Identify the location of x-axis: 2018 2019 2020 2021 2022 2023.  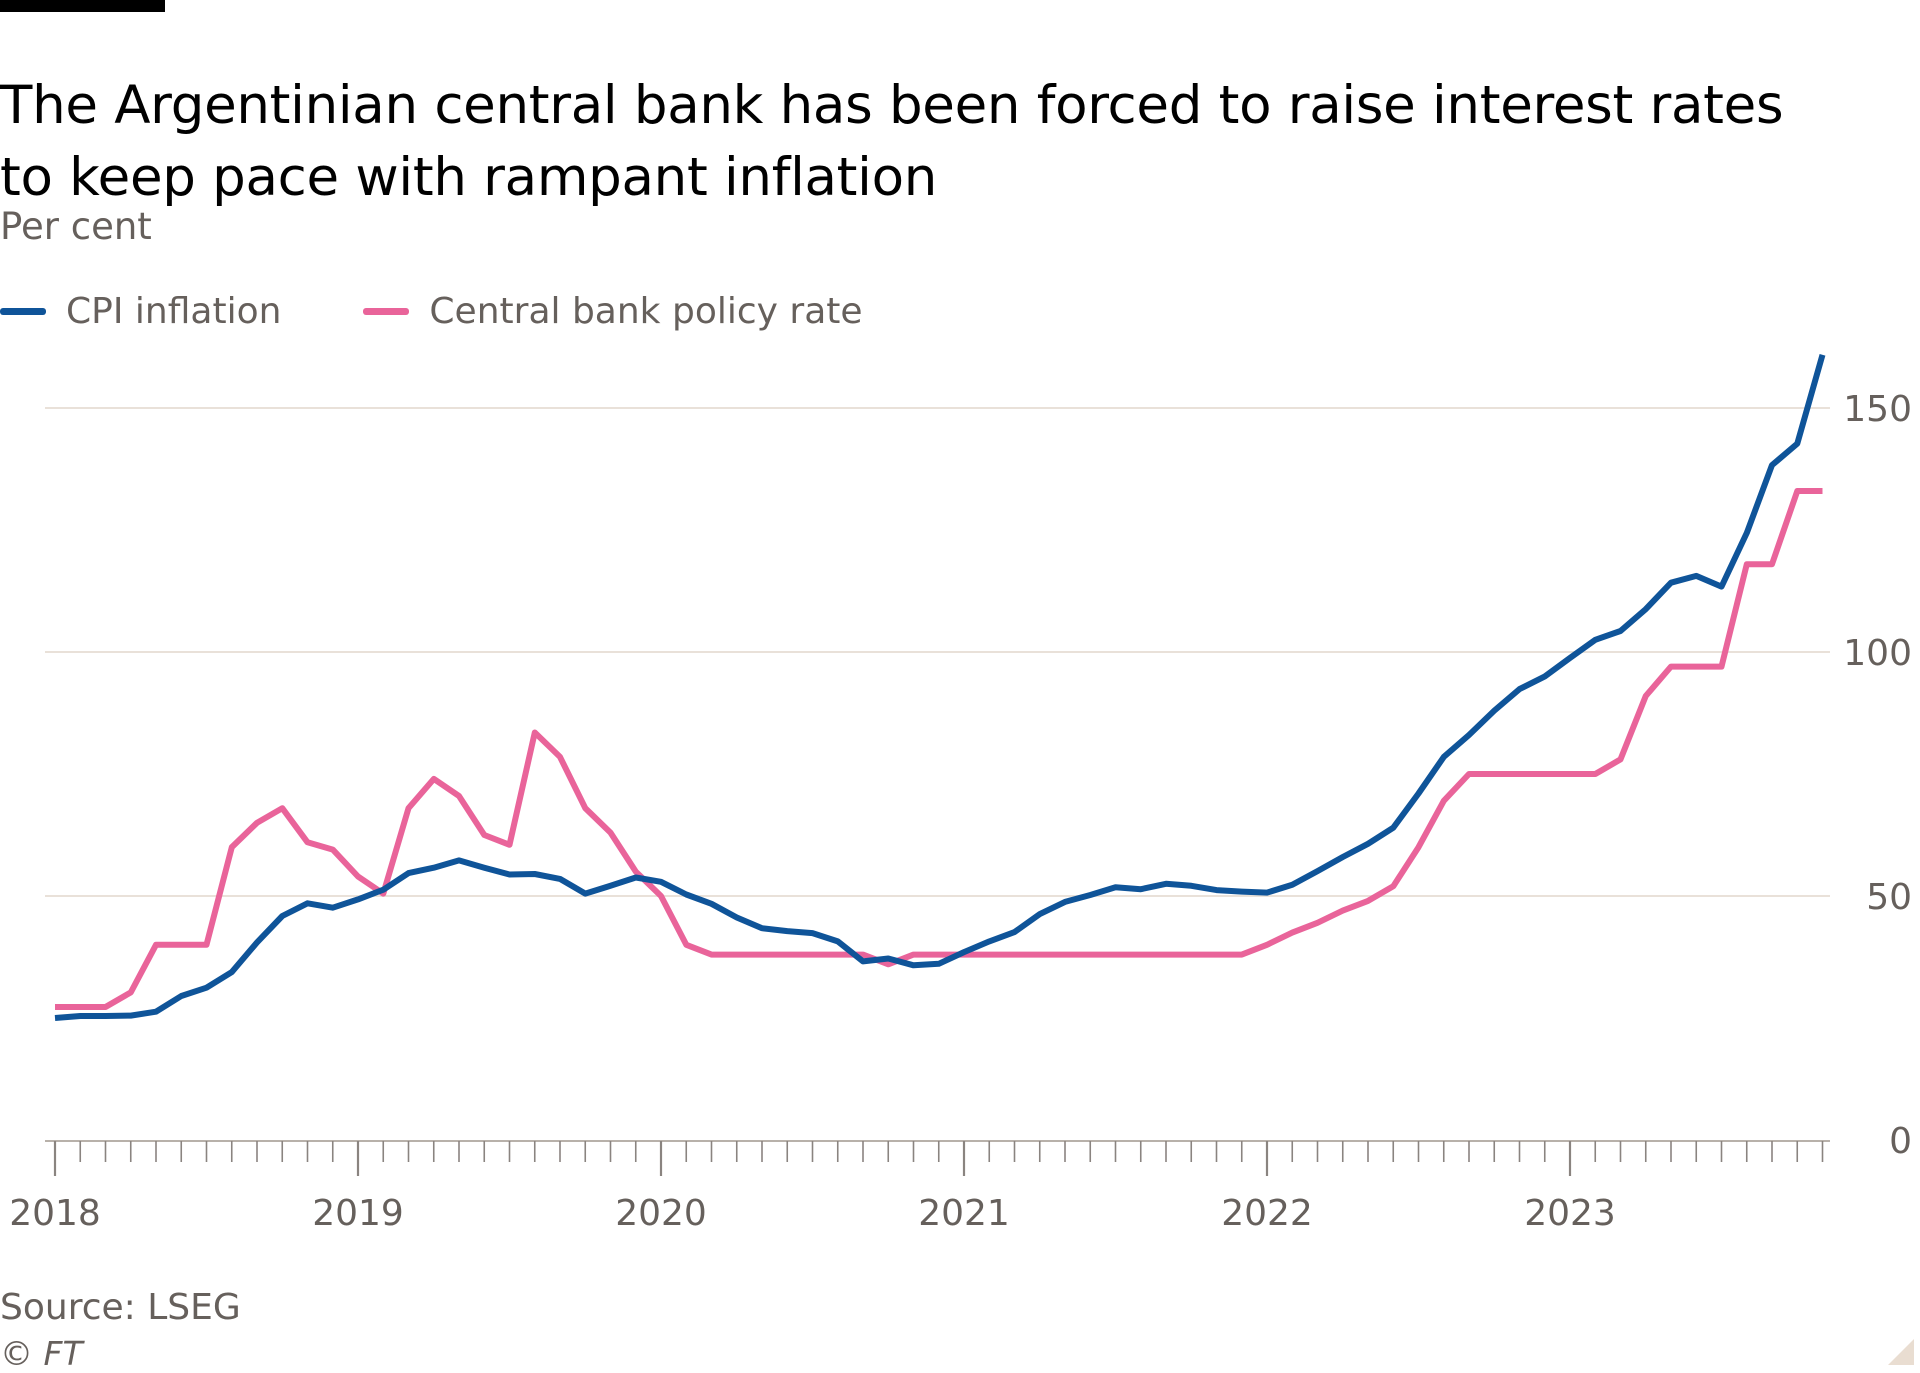
(919, 1187).